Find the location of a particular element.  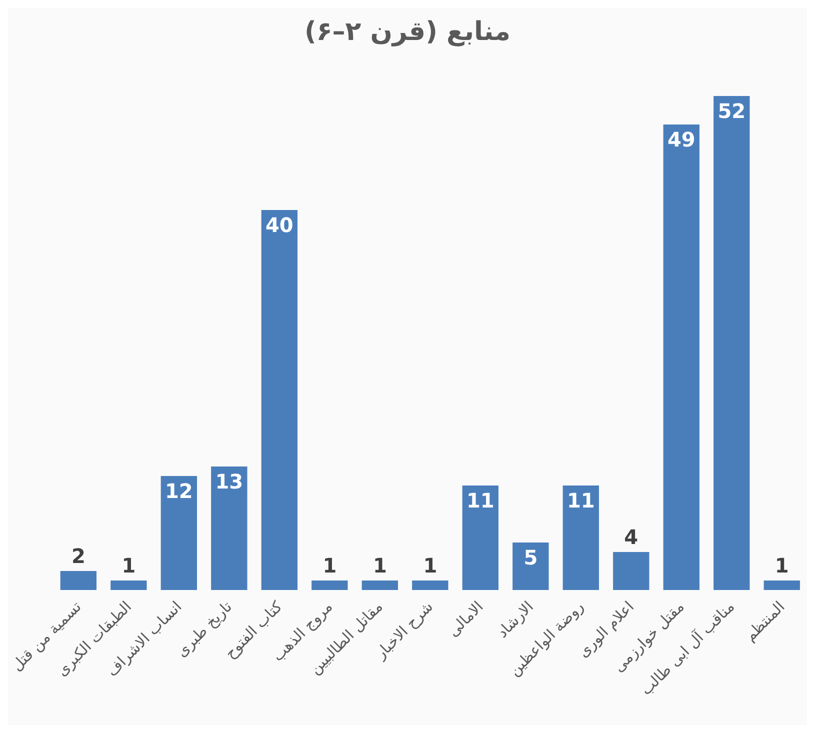

data-label: 5 is located at coordinates (531, 558).